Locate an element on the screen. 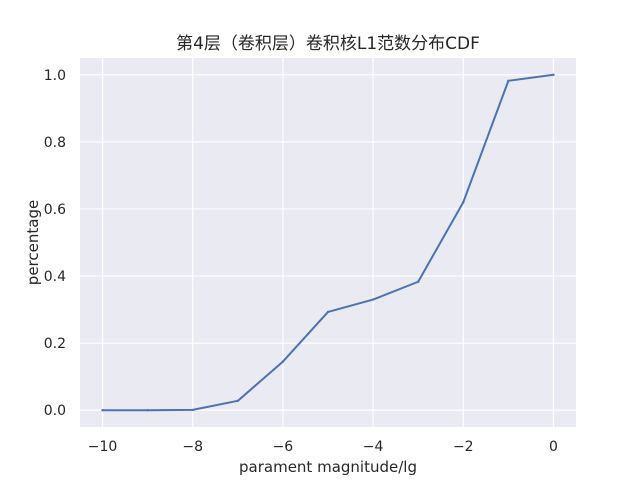 Image resolution: width=640 pixels, height=480 pixels. y-tick-label: 0.0 is located at coordinates (55, 411).